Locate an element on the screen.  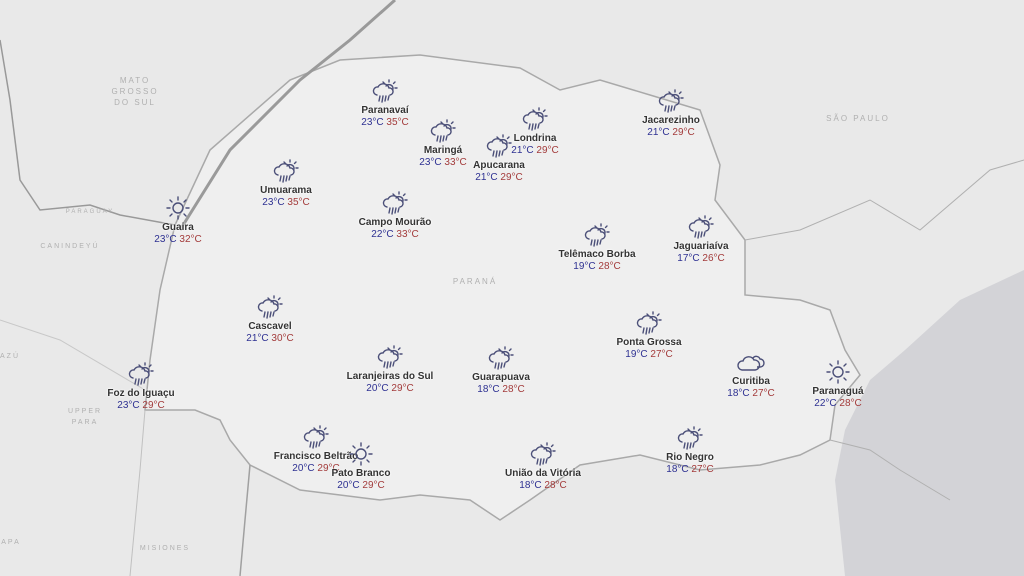
city-forecast: Campo Mourão 22°C 33°C is located at coordinates (395, 215).